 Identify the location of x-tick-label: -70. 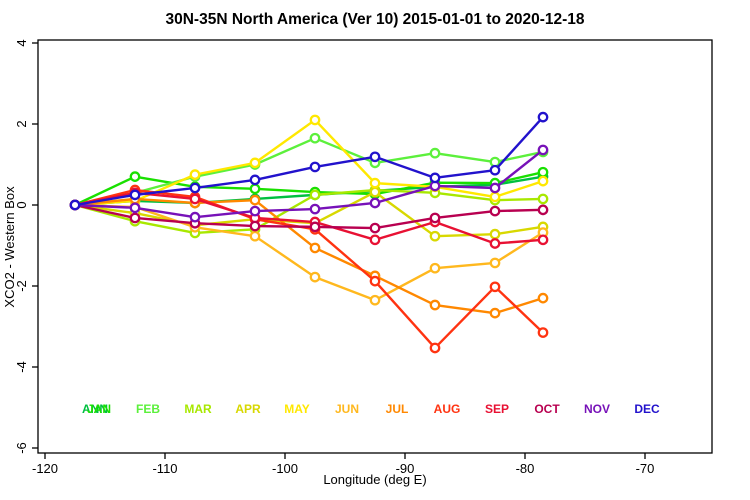
(645, 468).